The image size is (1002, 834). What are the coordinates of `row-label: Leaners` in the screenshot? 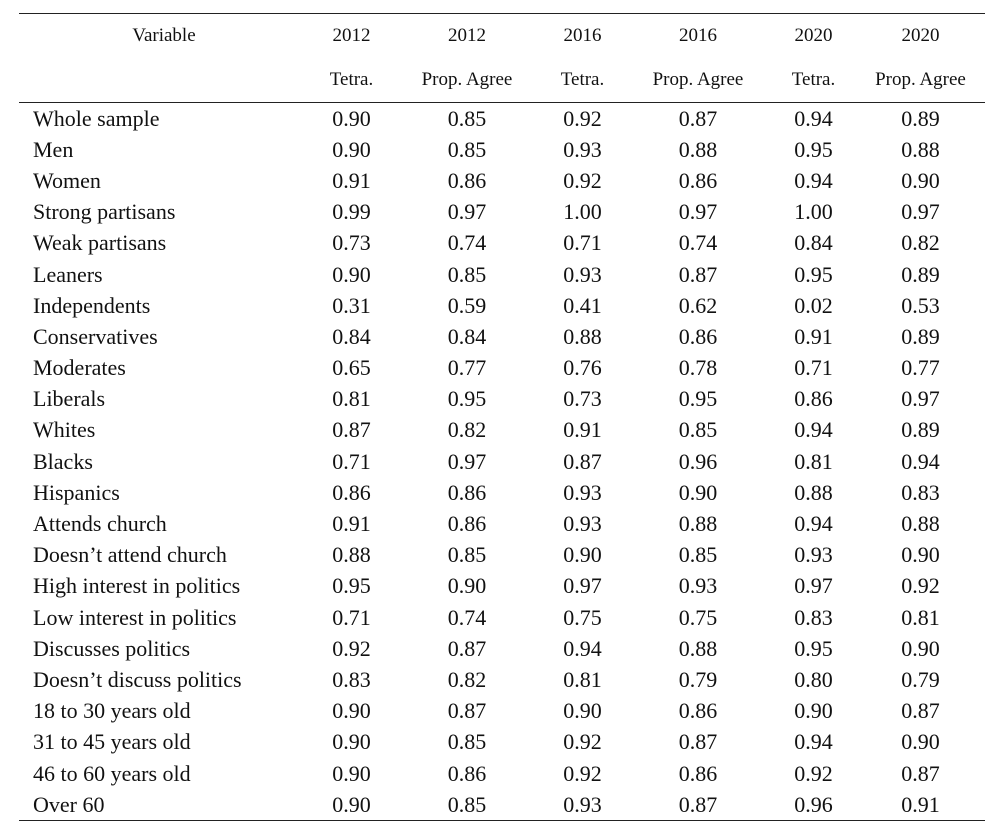 It's located at (68, 274).